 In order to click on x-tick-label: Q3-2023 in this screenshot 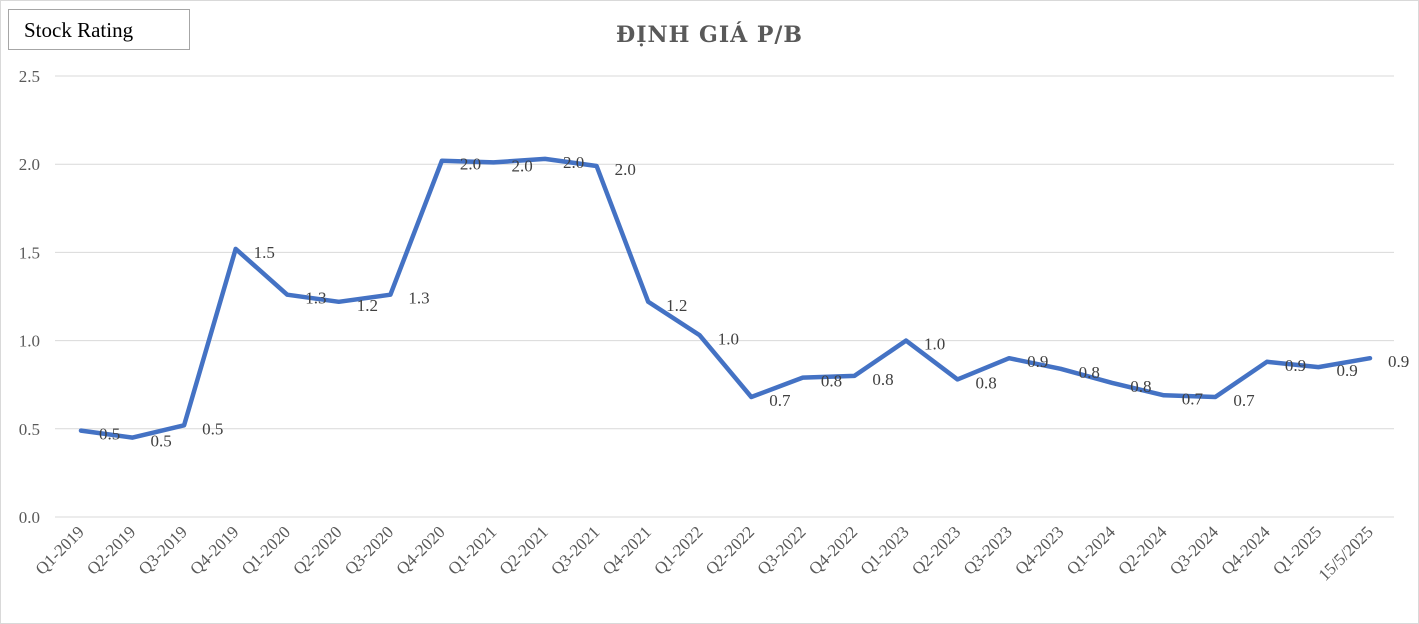, I will do `click(988, 550)`.